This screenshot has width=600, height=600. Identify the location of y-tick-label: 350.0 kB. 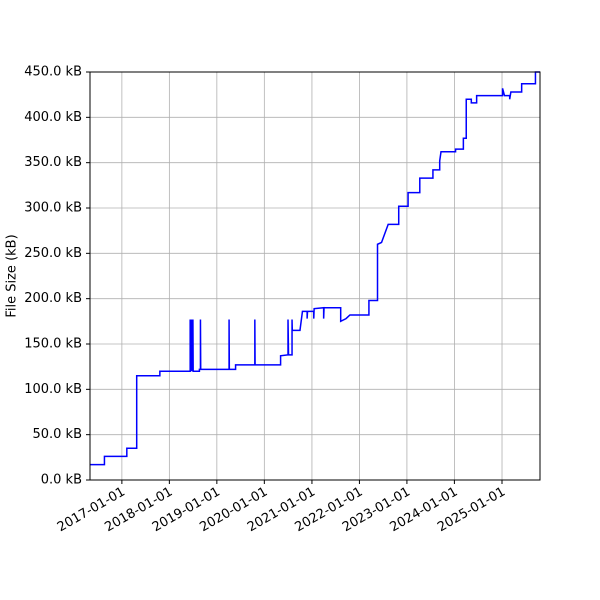
(53, 162).